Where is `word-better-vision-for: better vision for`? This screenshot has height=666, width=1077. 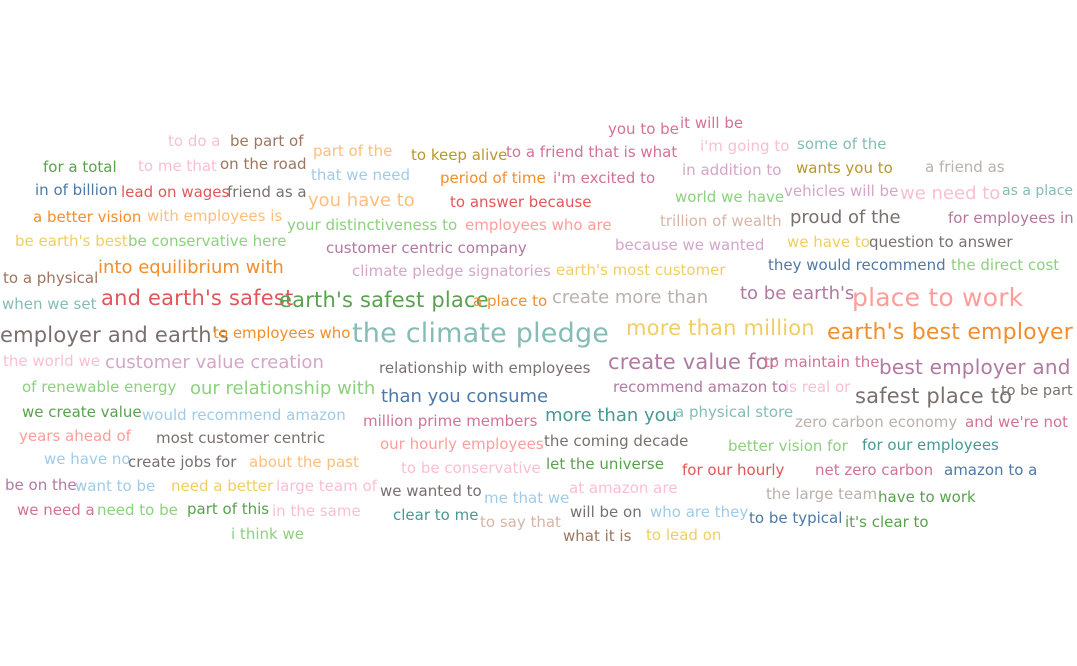 word-better-vision-for: better vision for is located at coordinates (788, 446).